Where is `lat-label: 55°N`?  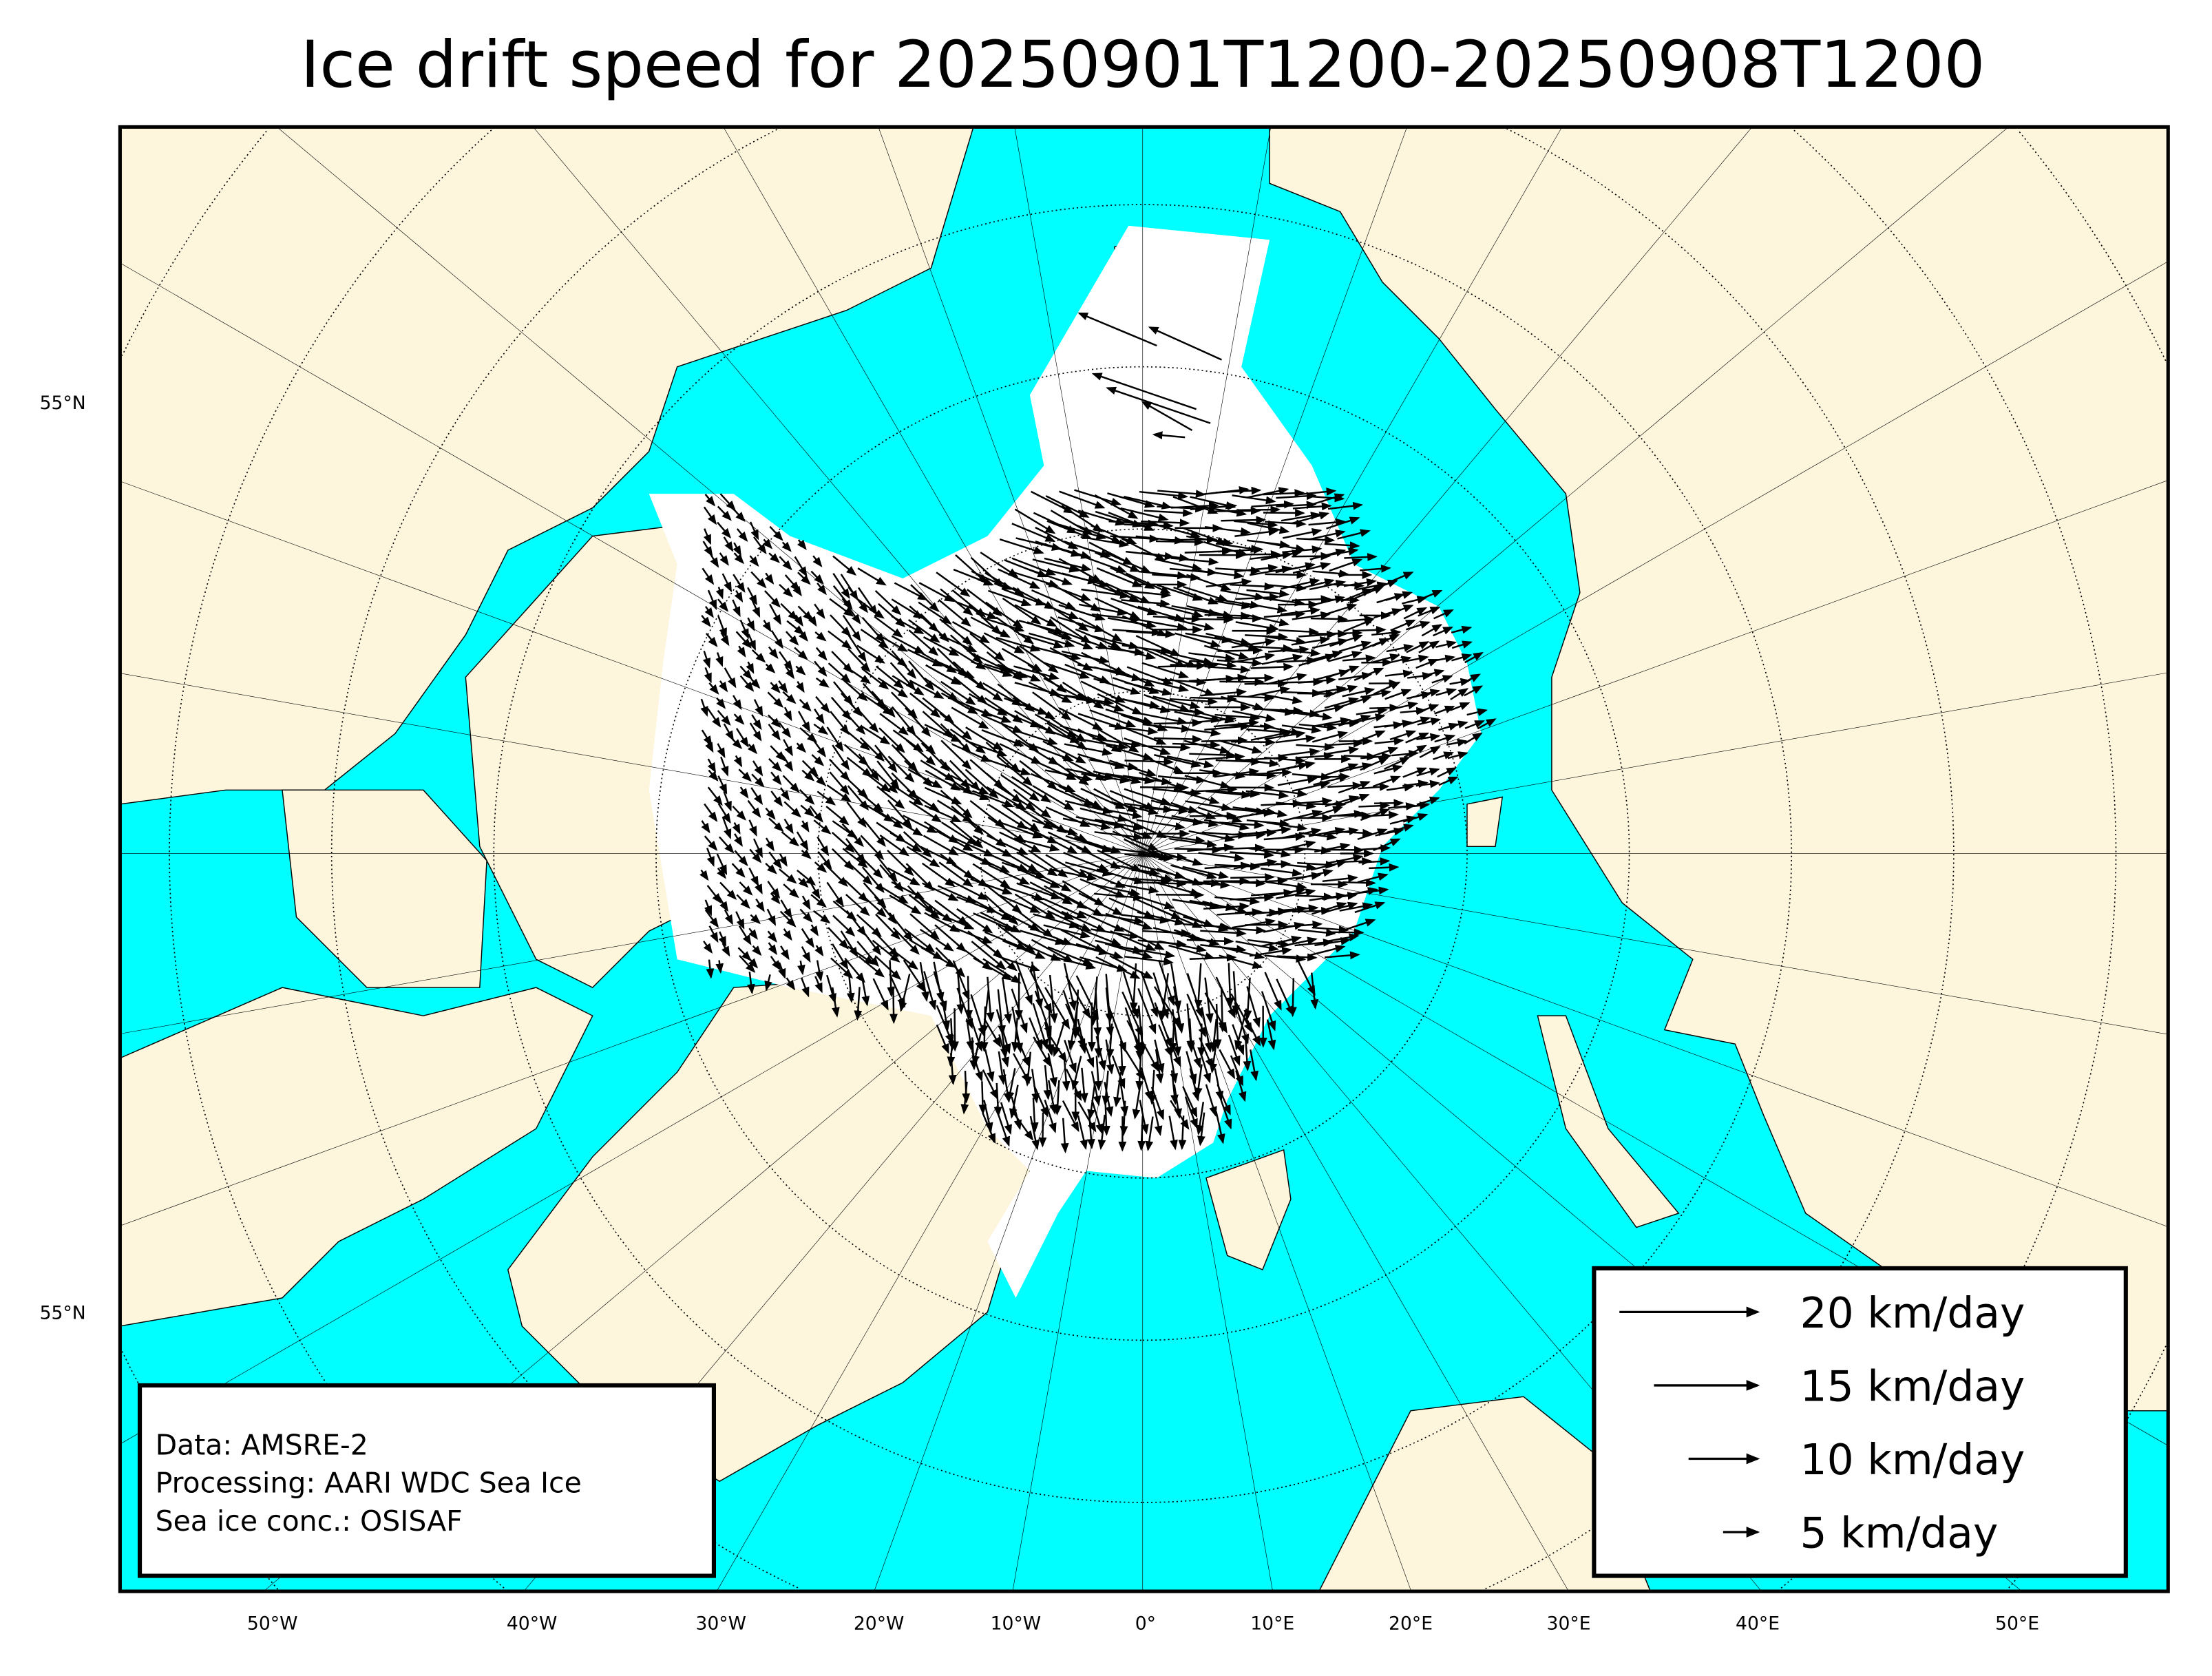 lat-label: 55°N is located at coordinates (63, 403).